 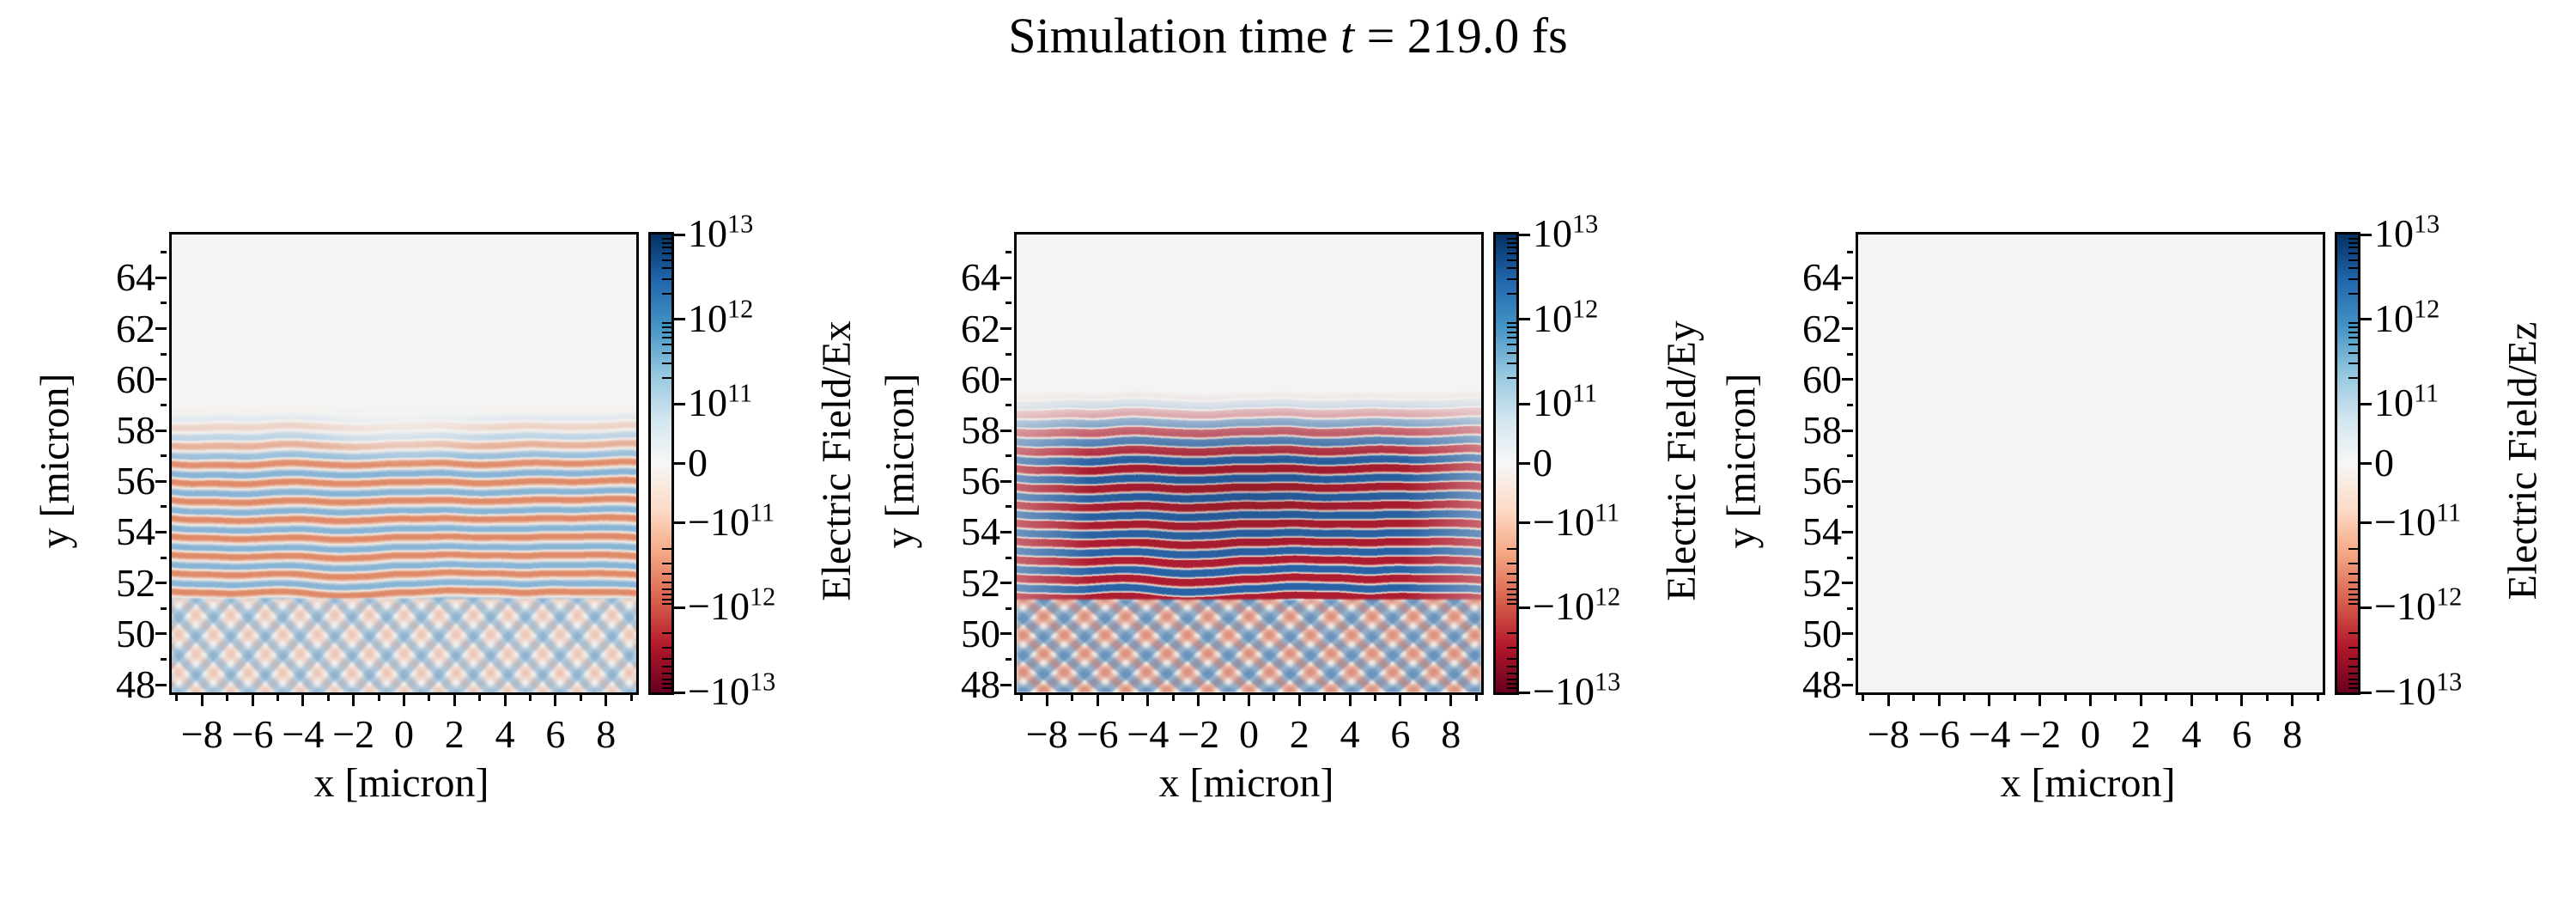 I want to click on y-tick-label: 56, so click(x=948, y=481).